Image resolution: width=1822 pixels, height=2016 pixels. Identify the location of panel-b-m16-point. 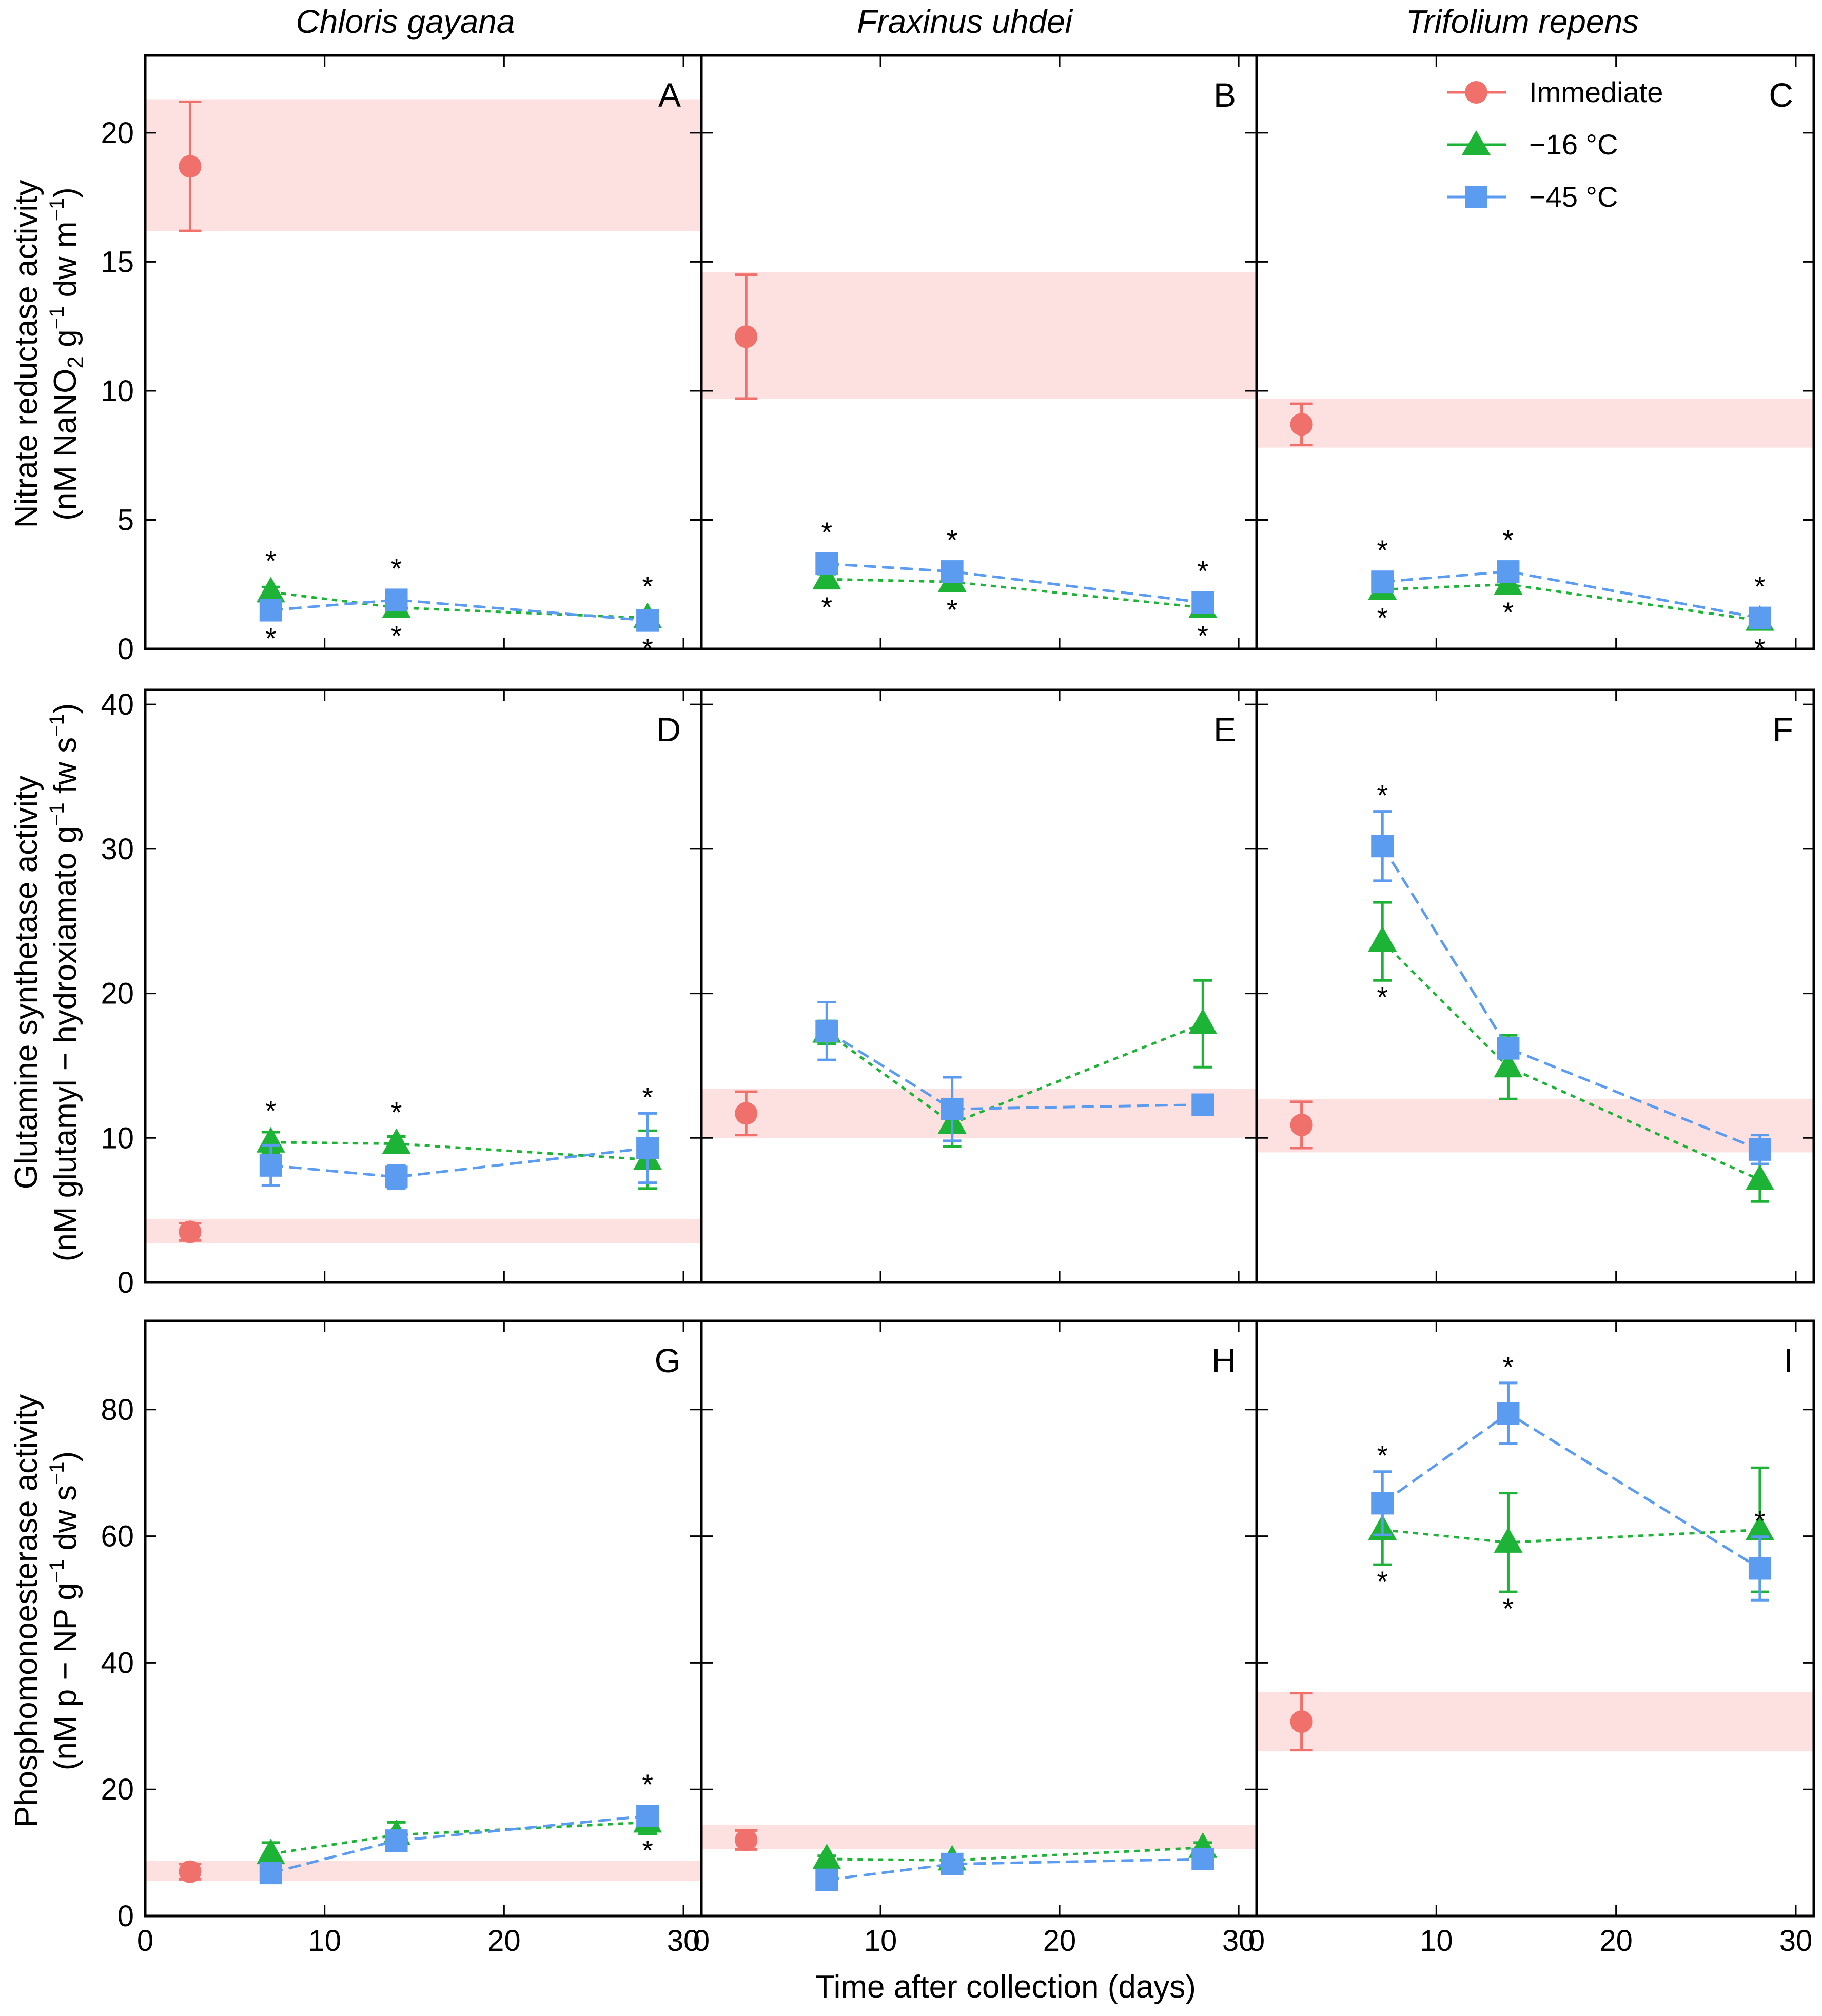
(826, 577).